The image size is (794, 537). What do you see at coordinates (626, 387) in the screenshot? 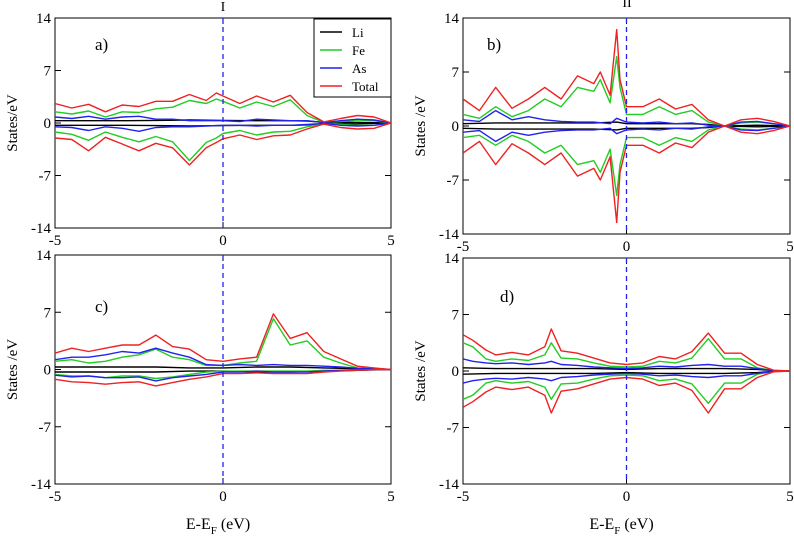
I see `series-fe-down` at bounding box center [626, 387].